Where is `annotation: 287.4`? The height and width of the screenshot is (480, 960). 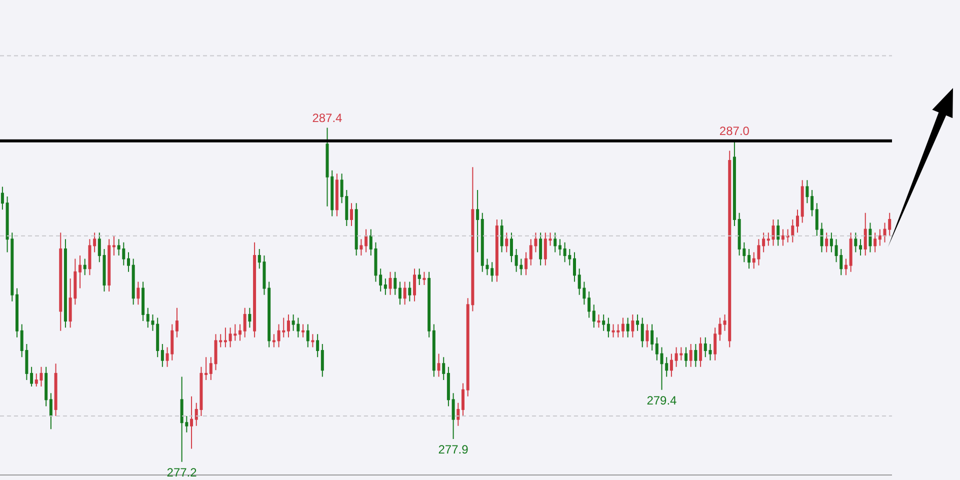 annotation: 287.4 is located at coordinates (327, 117).